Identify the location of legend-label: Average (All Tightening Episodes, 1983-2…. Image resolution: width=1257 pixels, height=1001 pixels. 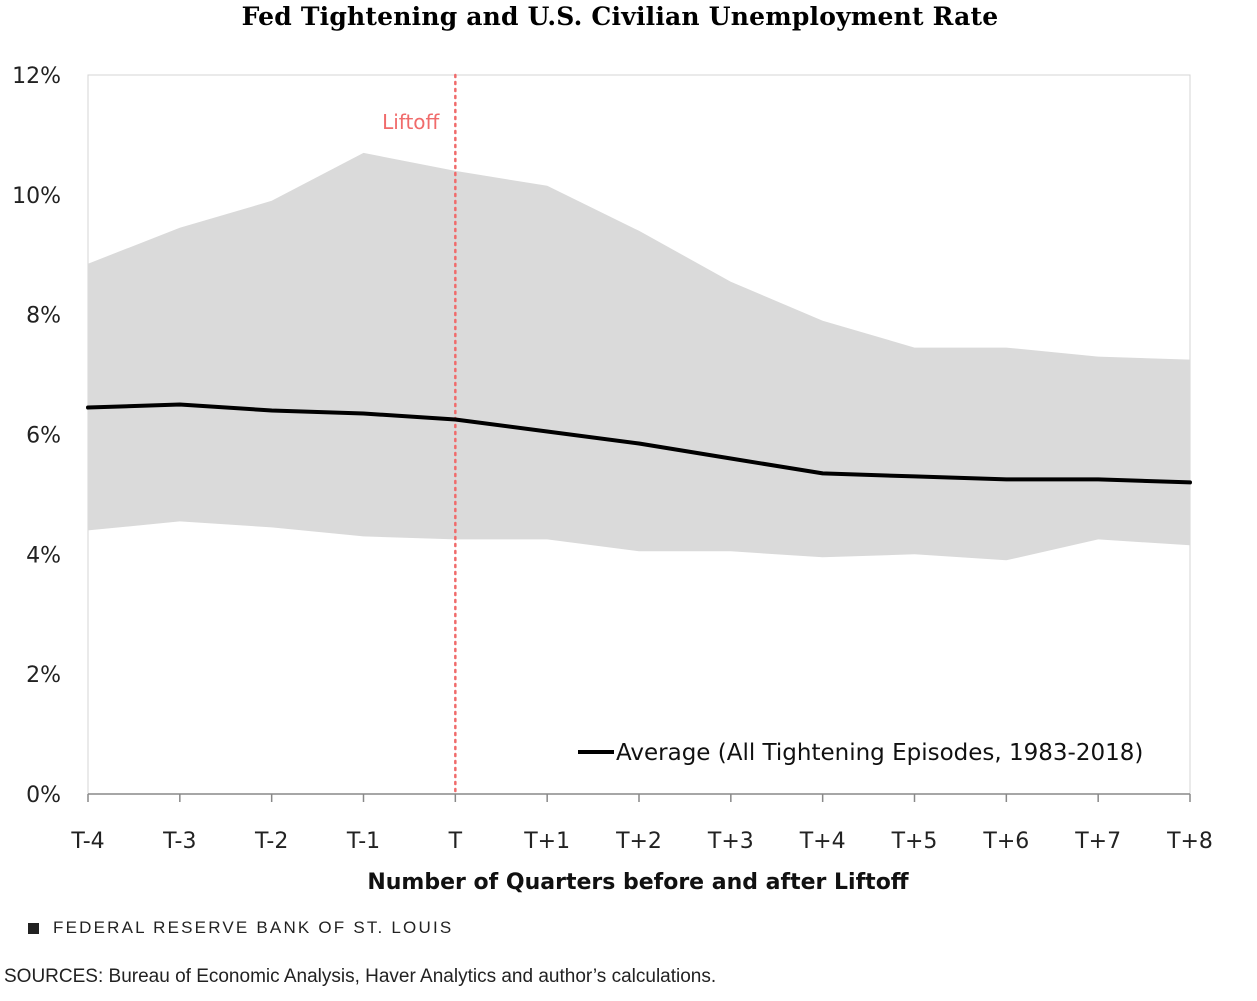
(879, 753).